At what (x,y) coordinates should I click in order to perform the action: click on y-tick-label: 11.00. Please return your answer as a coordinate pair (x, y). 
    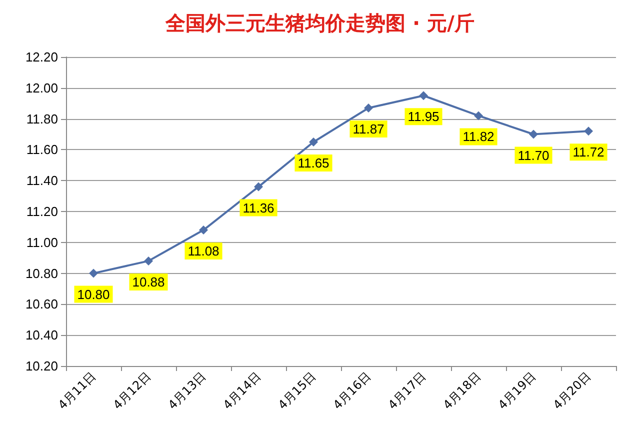
    Looking at the image, I should click on (42, 242).